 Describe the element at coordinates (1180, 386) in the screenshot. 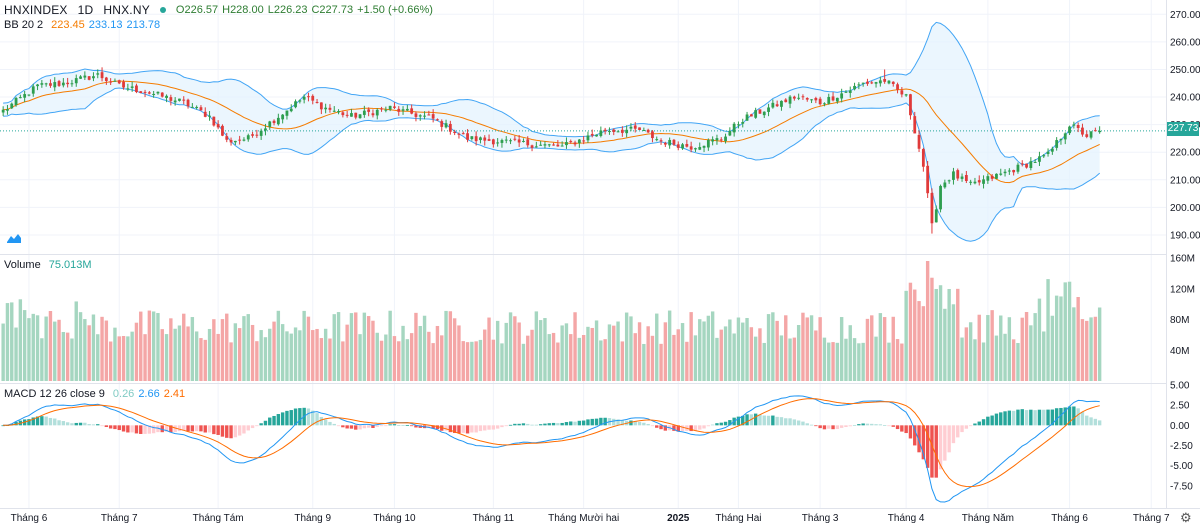

I see `macd-tick-label: 5.00` at that location.